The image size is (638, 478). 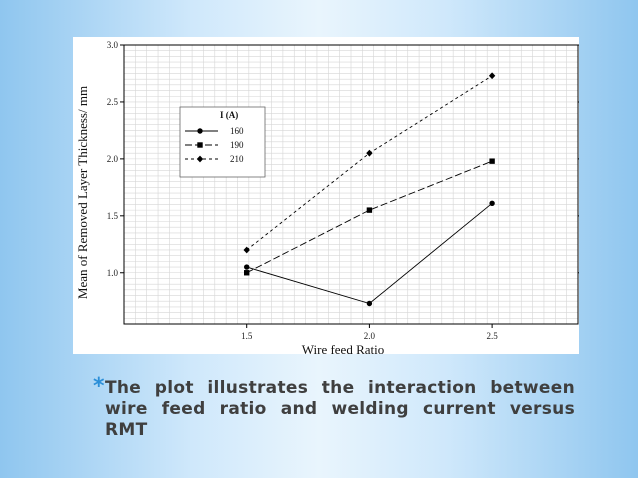 What do you see at coordinates (343, 348) in the screenshot?
I see `x-axis-title: Wire feed Ratio` at bounding box center [343, 348].